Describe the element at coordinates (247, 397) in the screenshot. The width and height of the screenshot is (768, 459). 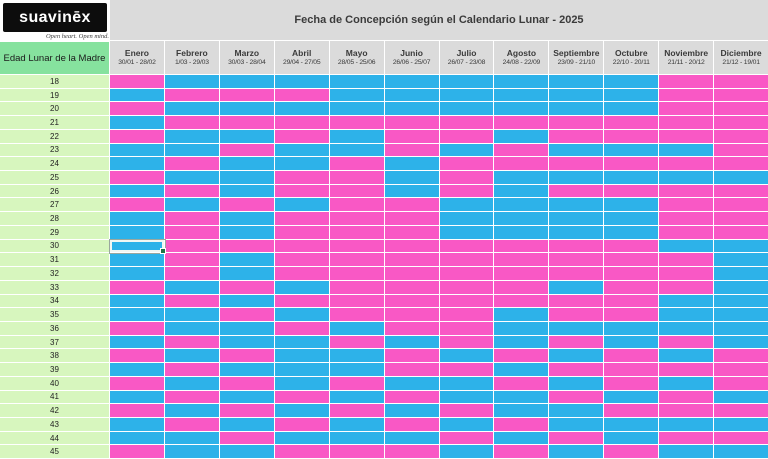
I see `grid-cell-41-marzo` at that location.